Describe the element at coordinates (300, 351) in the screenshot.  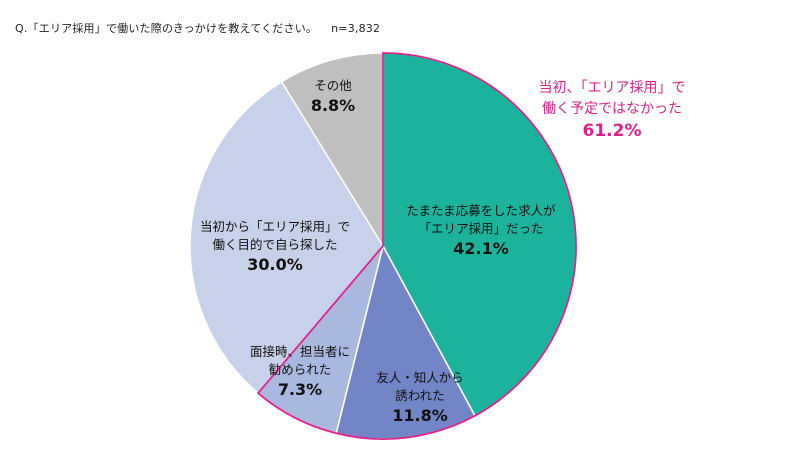
I see `slice-label-3-line-1: 面接時、担当者に` at that location.